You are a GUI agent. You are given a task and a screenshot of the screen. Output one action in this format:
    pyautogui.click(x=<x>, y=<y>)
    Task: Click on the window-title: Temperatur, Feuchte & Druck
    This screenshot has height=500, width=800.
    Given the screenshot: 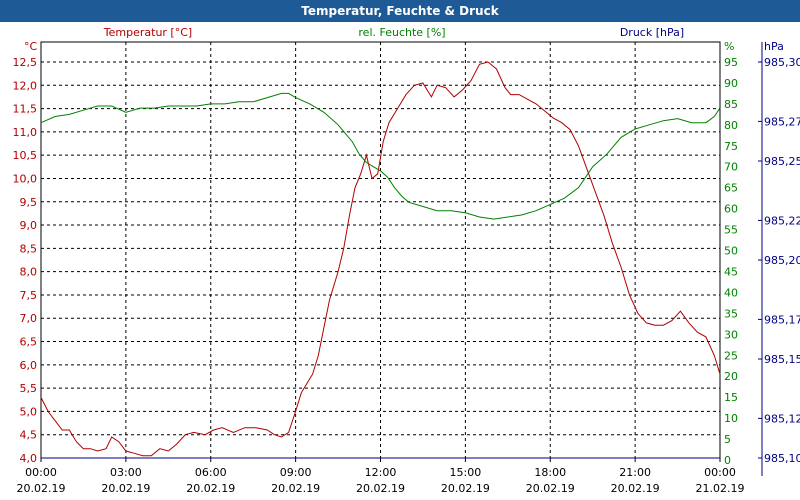 What is the action you would take?
    pyautogui.click(x=400, y=11)
    